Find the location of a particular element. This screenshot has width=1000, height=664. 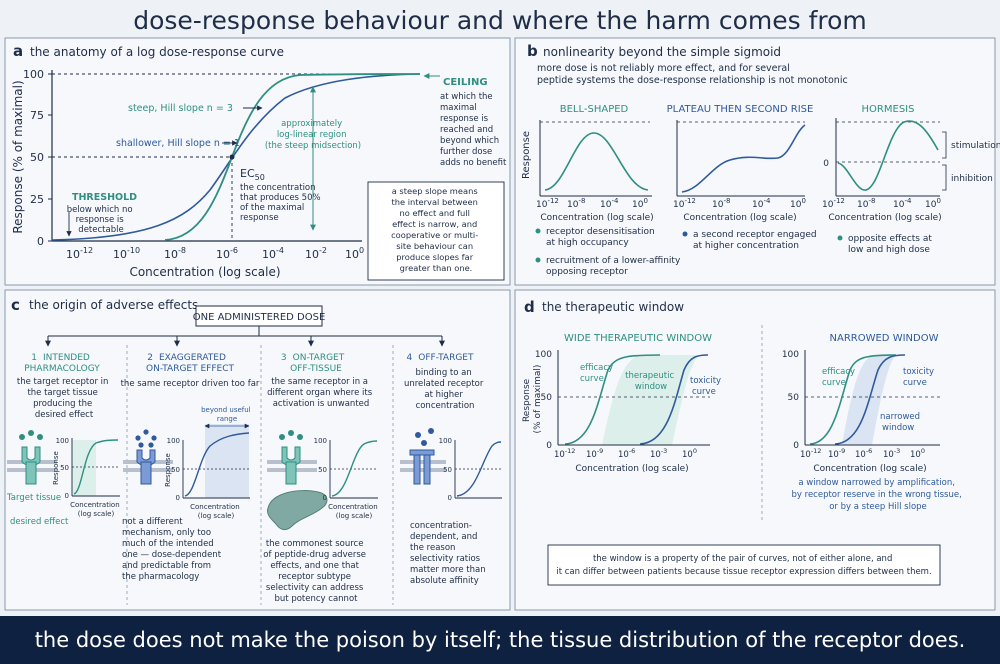

wide-window-title: WIDE THERAPEUTIC WINDOW is located at coordinates (638, 338).